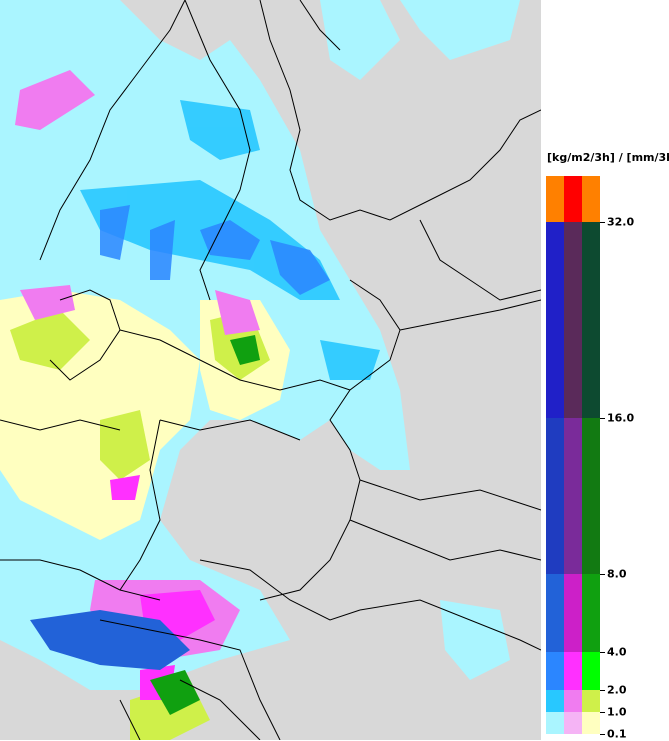  What do you see at coordinates (617, 734) in the screenshot?
I see `legend-tick-label: 0.1` at bounding box center [617, 734].